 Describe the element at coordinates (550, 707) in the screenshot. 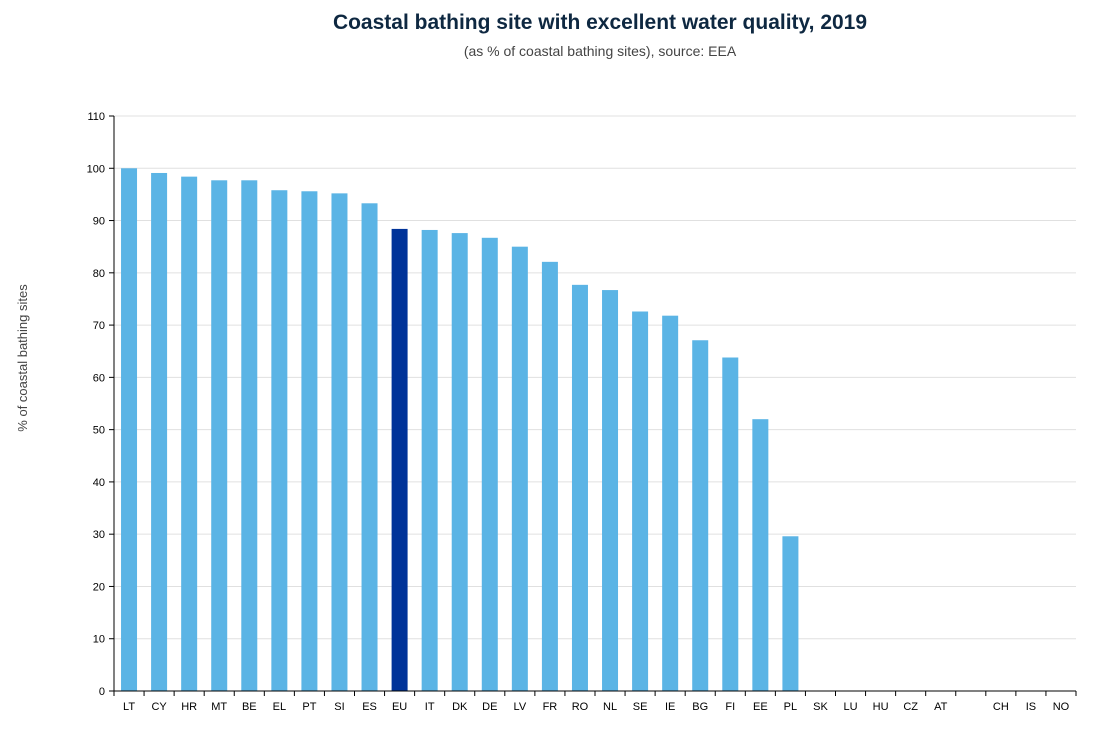

I see `x-tick-label: FR` at that location.